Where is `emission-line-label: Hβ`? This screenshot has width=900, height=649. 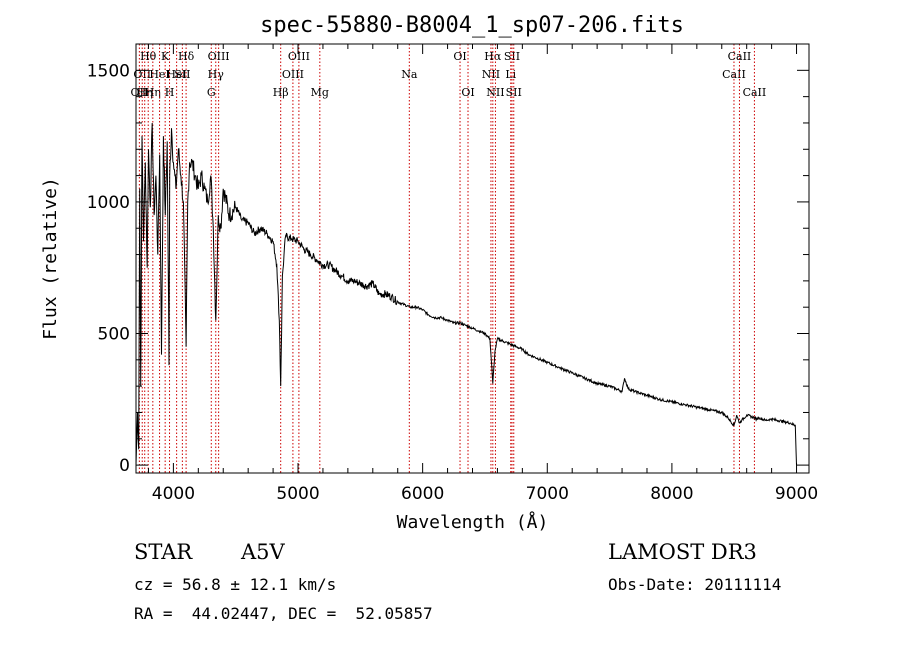
emission-line-label: Hβ is located at coordinates (281, 92).